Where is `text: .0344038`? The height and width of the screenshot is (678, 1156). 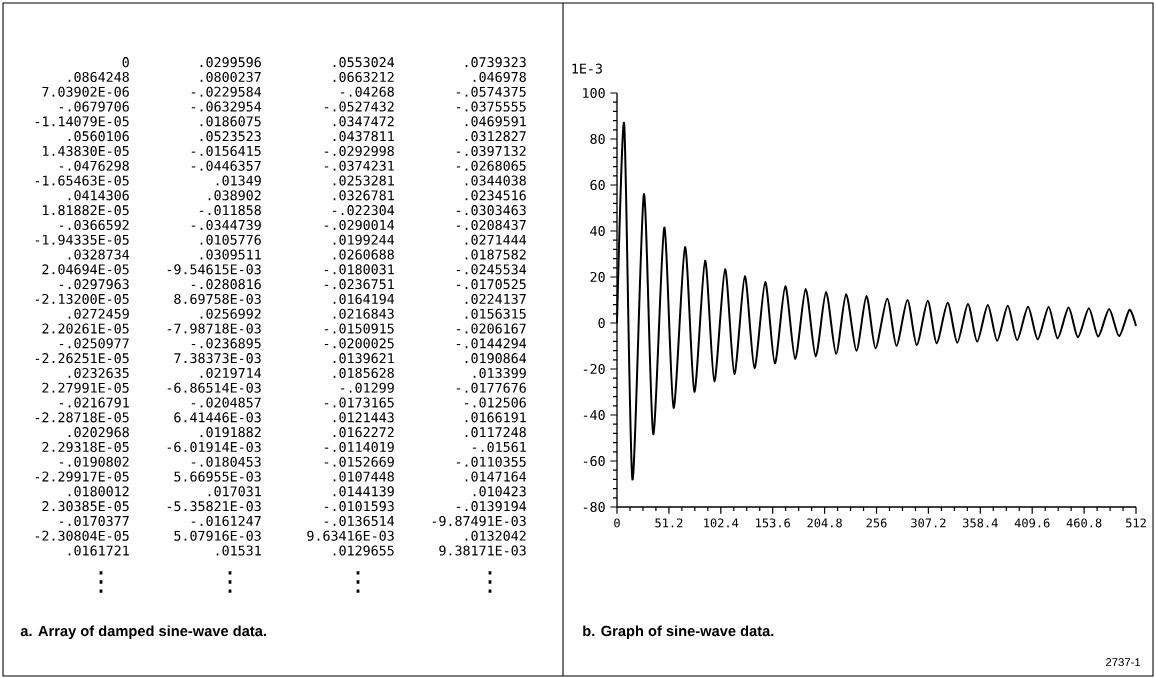 text: .0344038 is located at coordinates (495, 180).